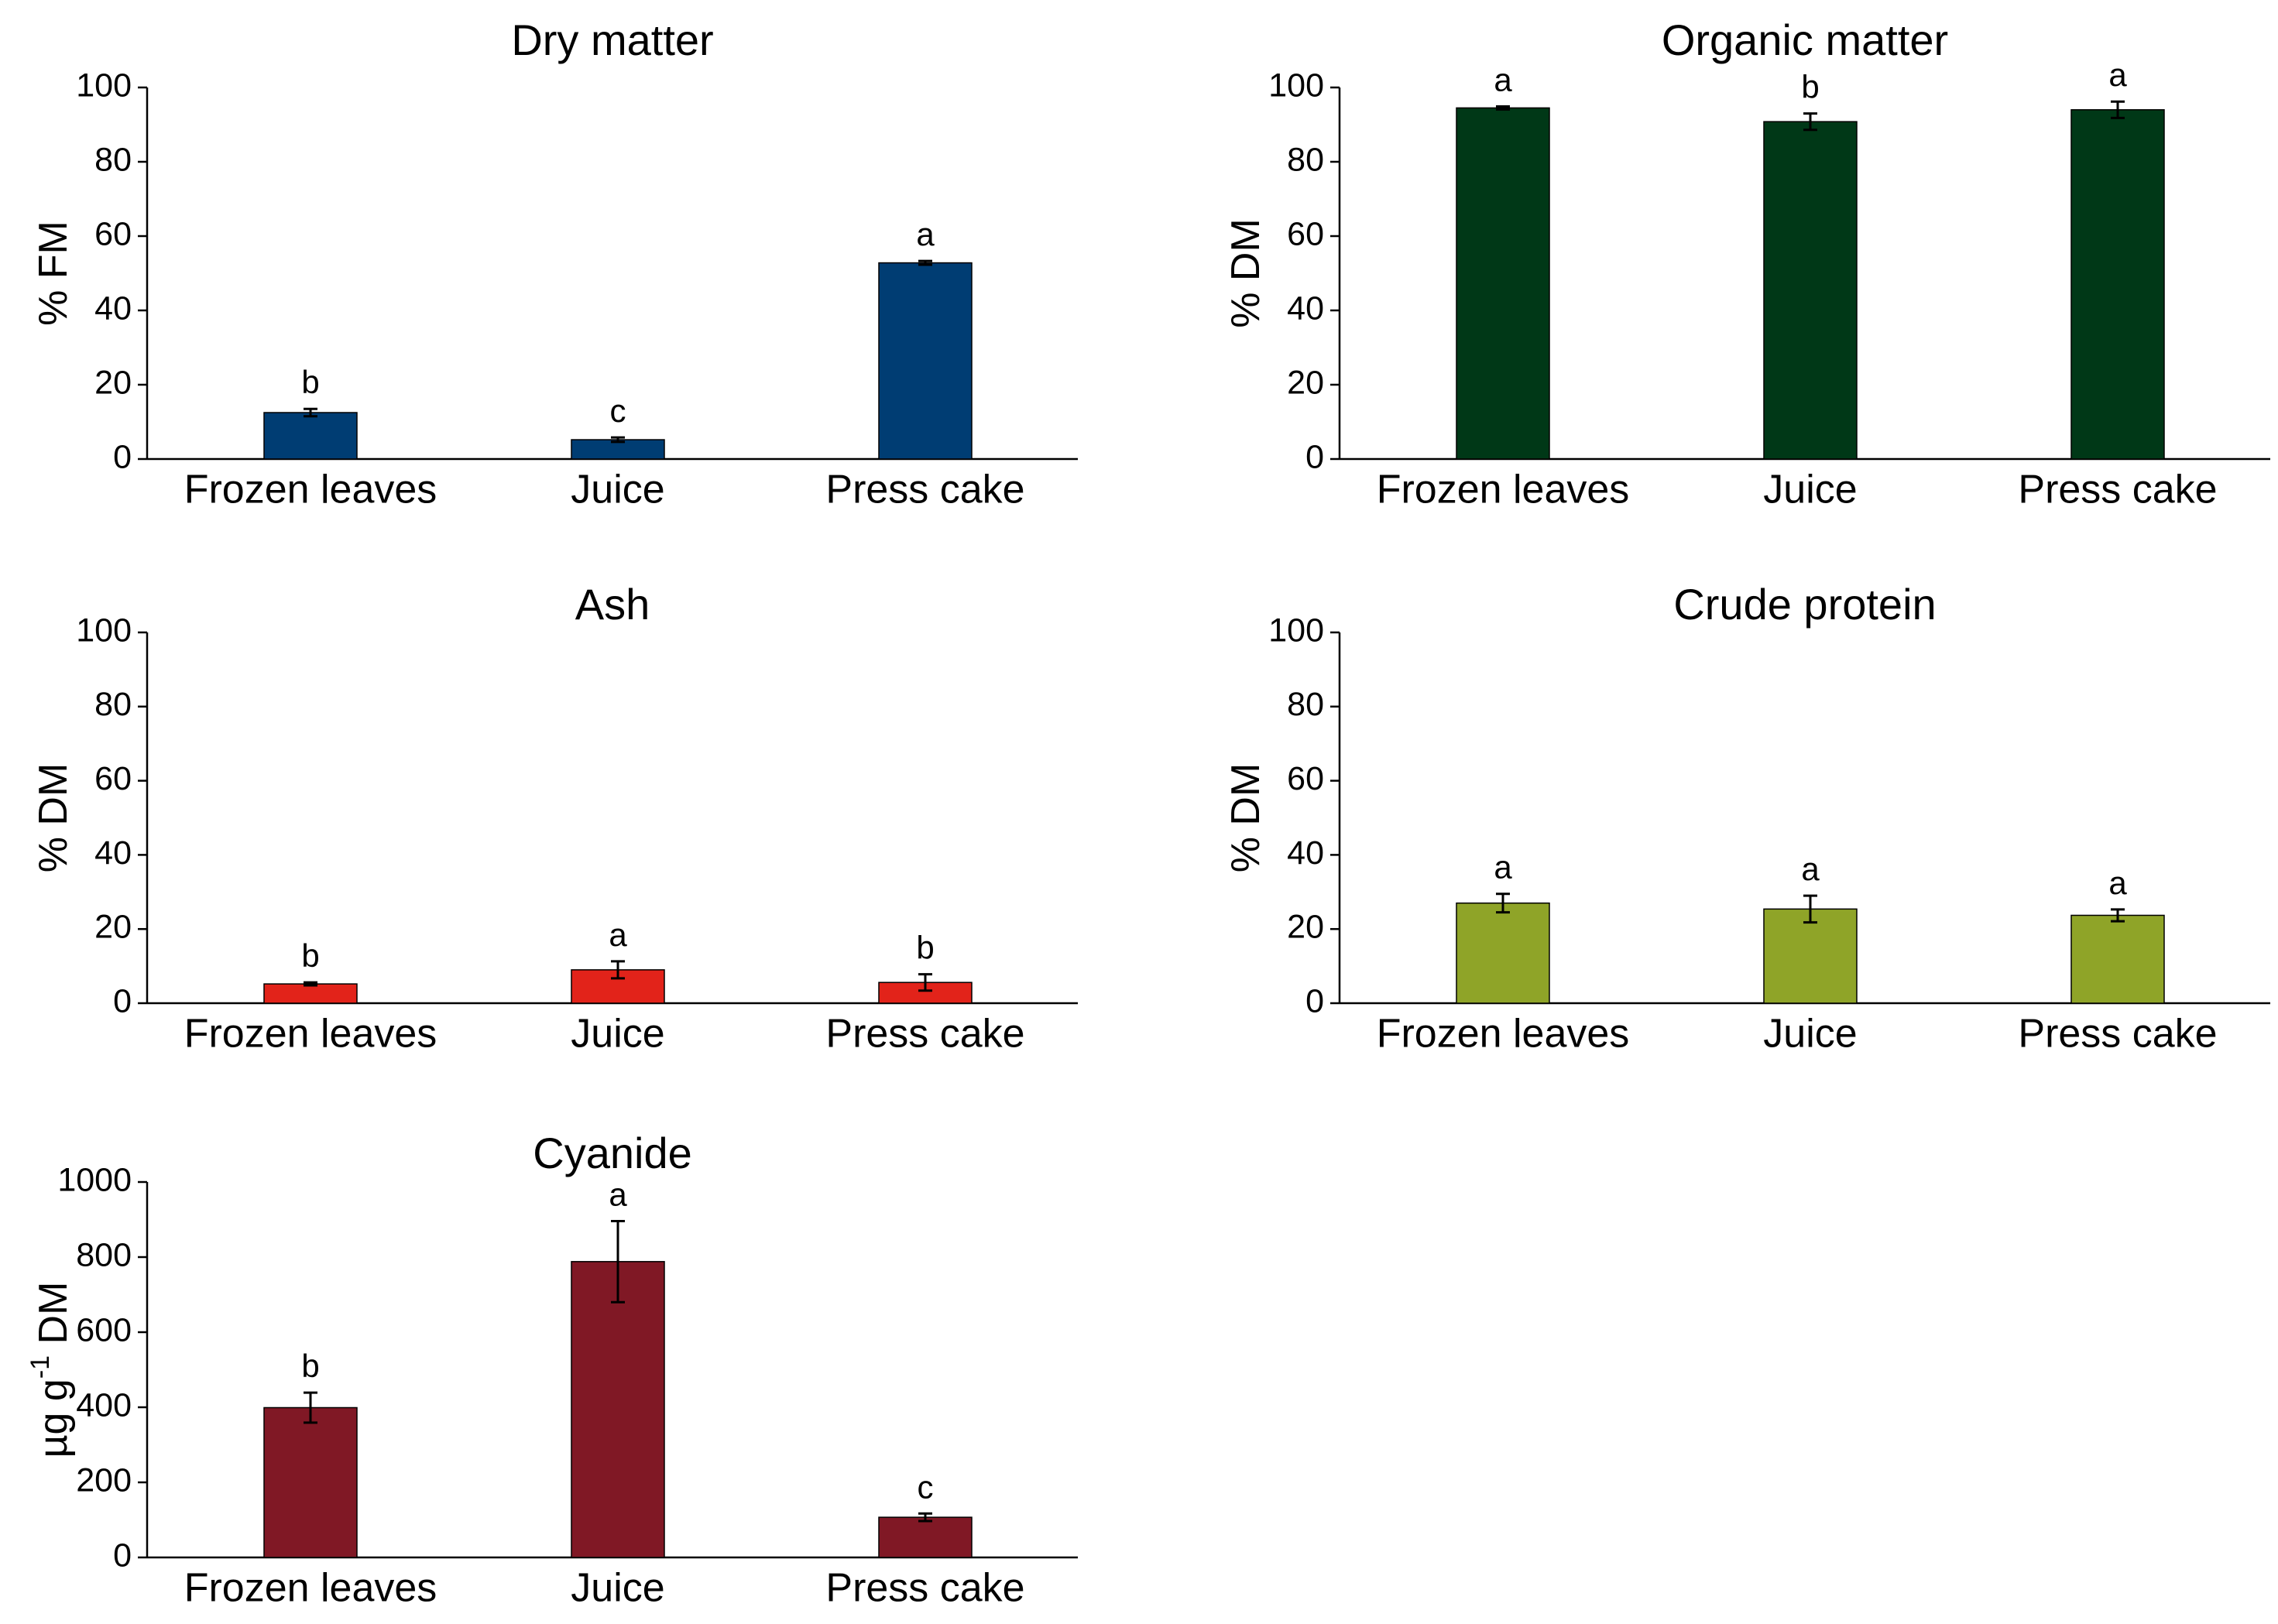 The image size is (2278, 1624). What do you see at coordinates (310, 1034) in the screenshot?
I see `ash-x-tick-label-1: Frozen leaves` at bounding box center [310, 1034].